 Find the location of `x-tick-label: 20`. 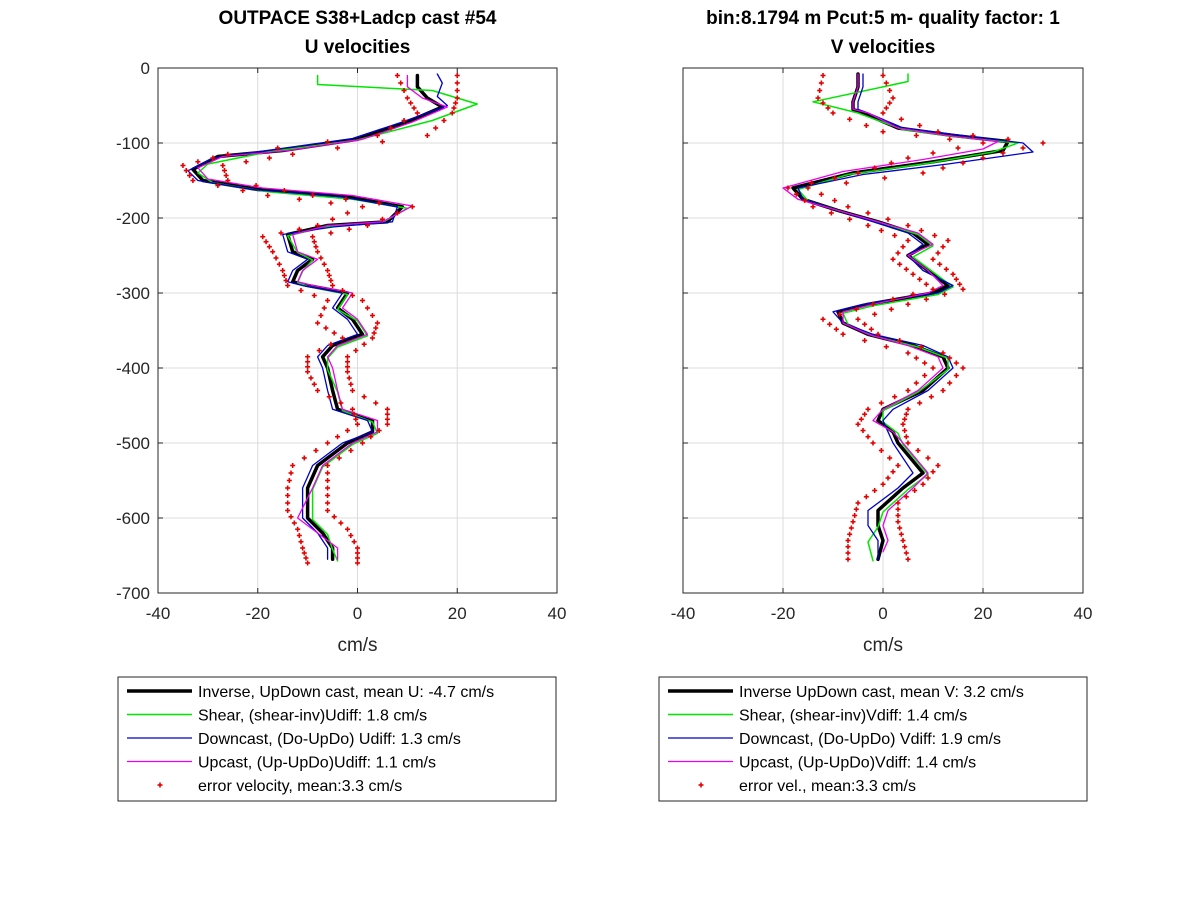

x-tick-label: 20 is located at coordinates (983, 613).